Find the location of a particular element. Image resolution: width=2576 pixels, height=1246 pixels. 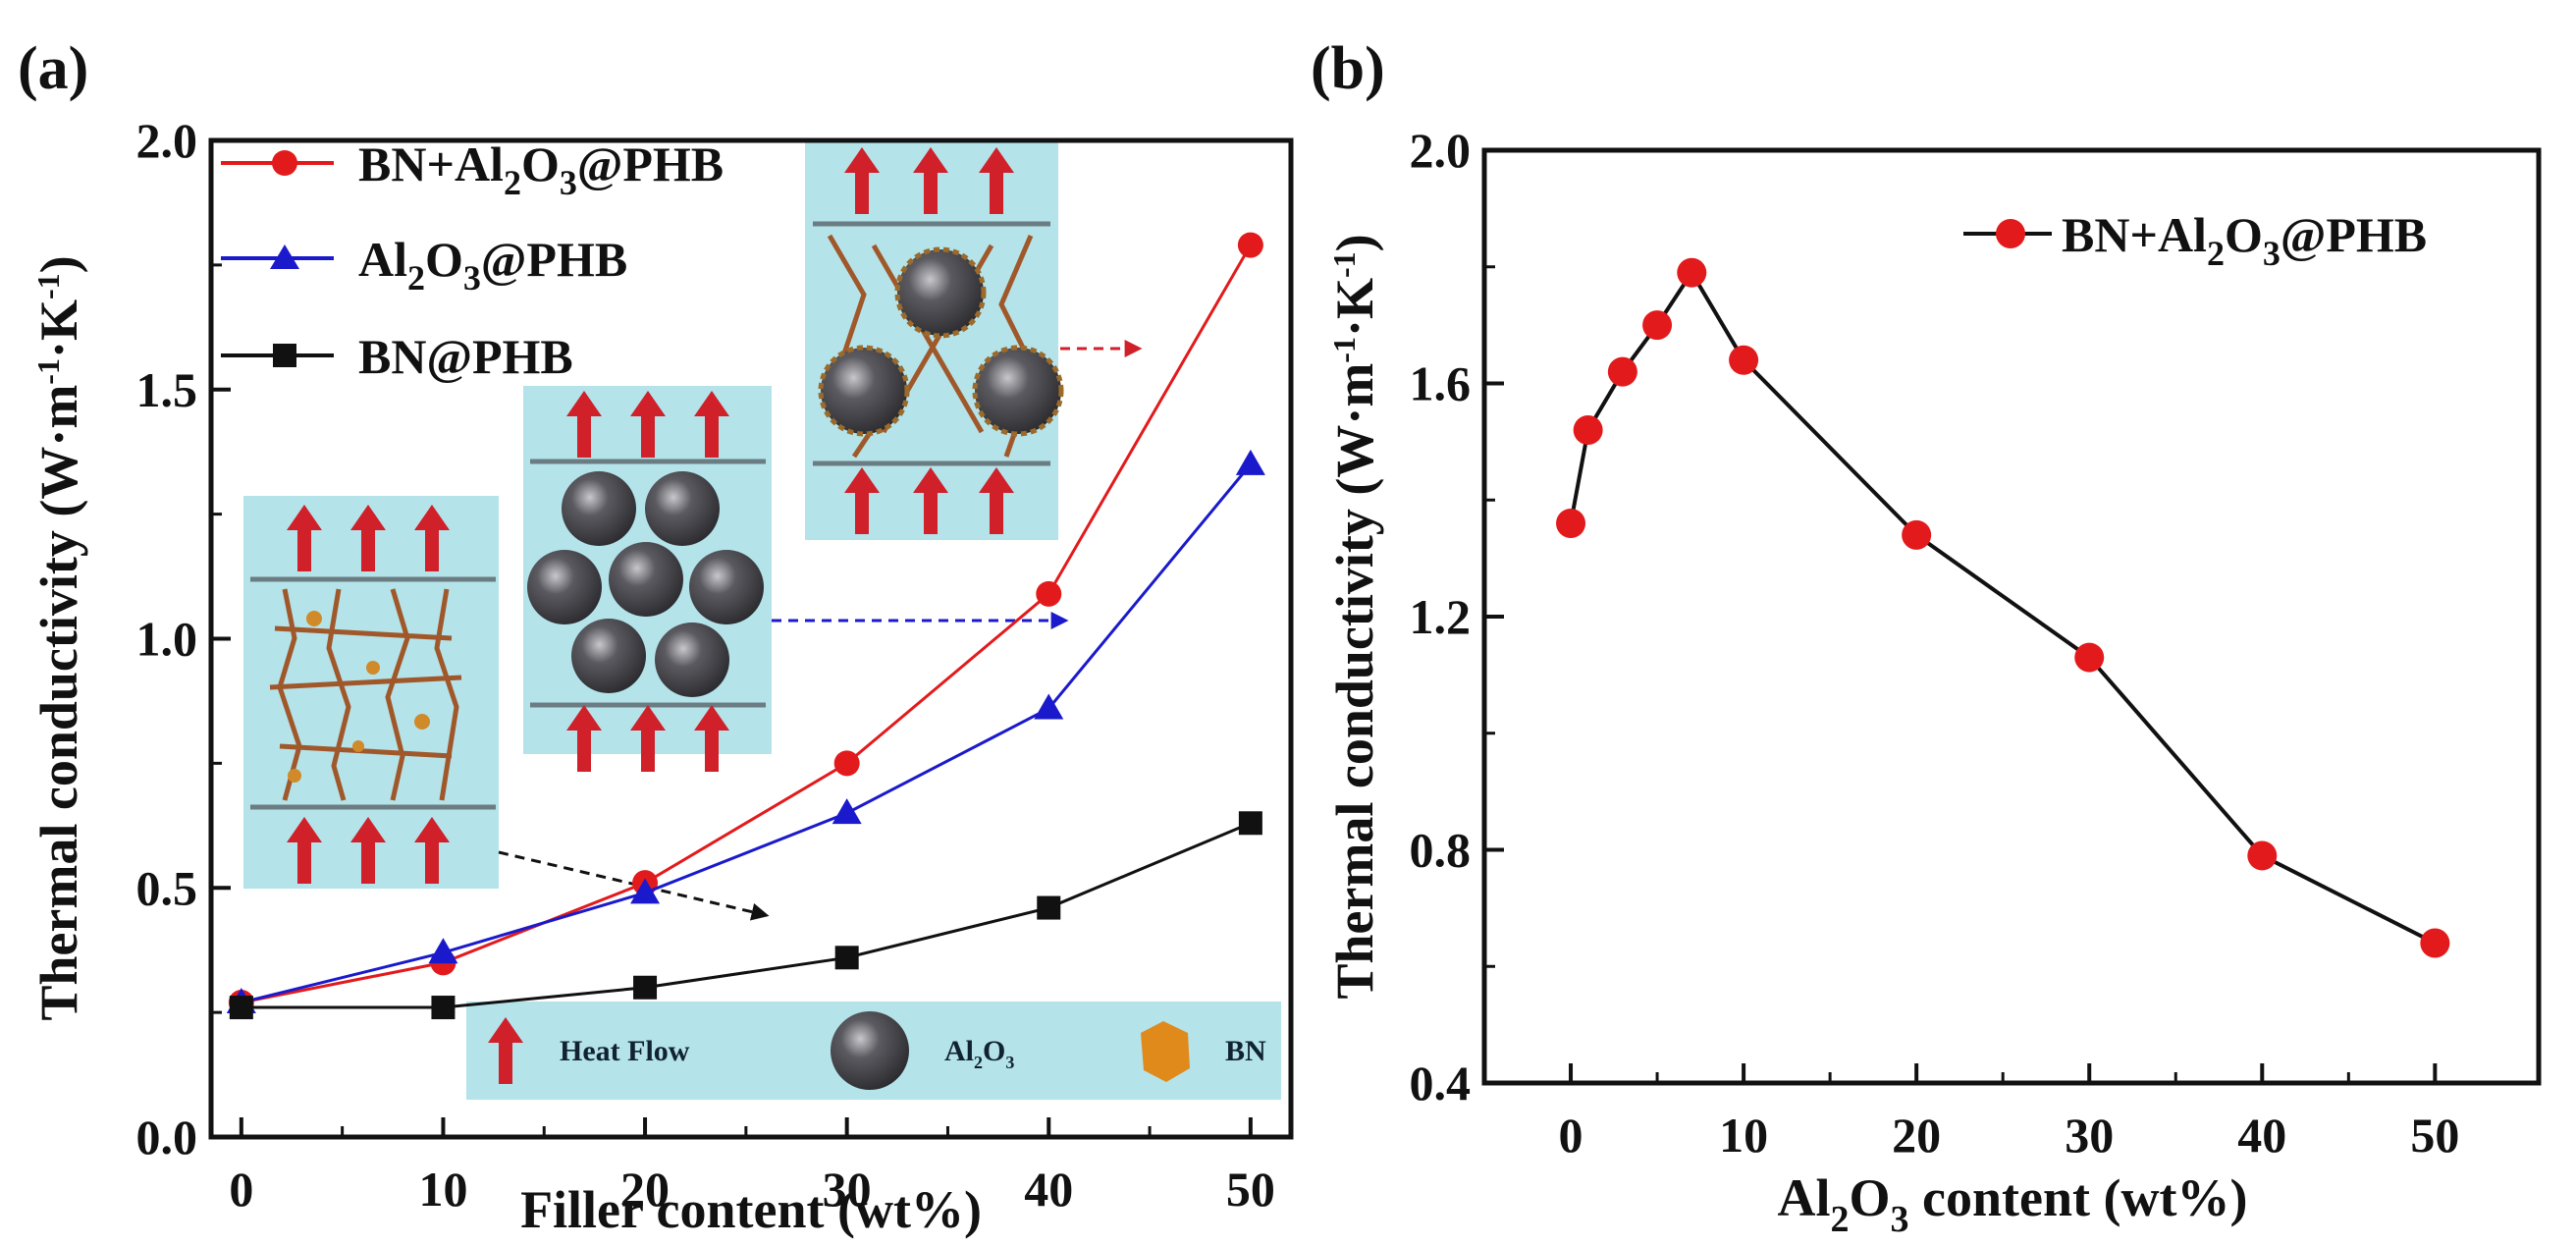

series-line is located at coordinates (746, 915).